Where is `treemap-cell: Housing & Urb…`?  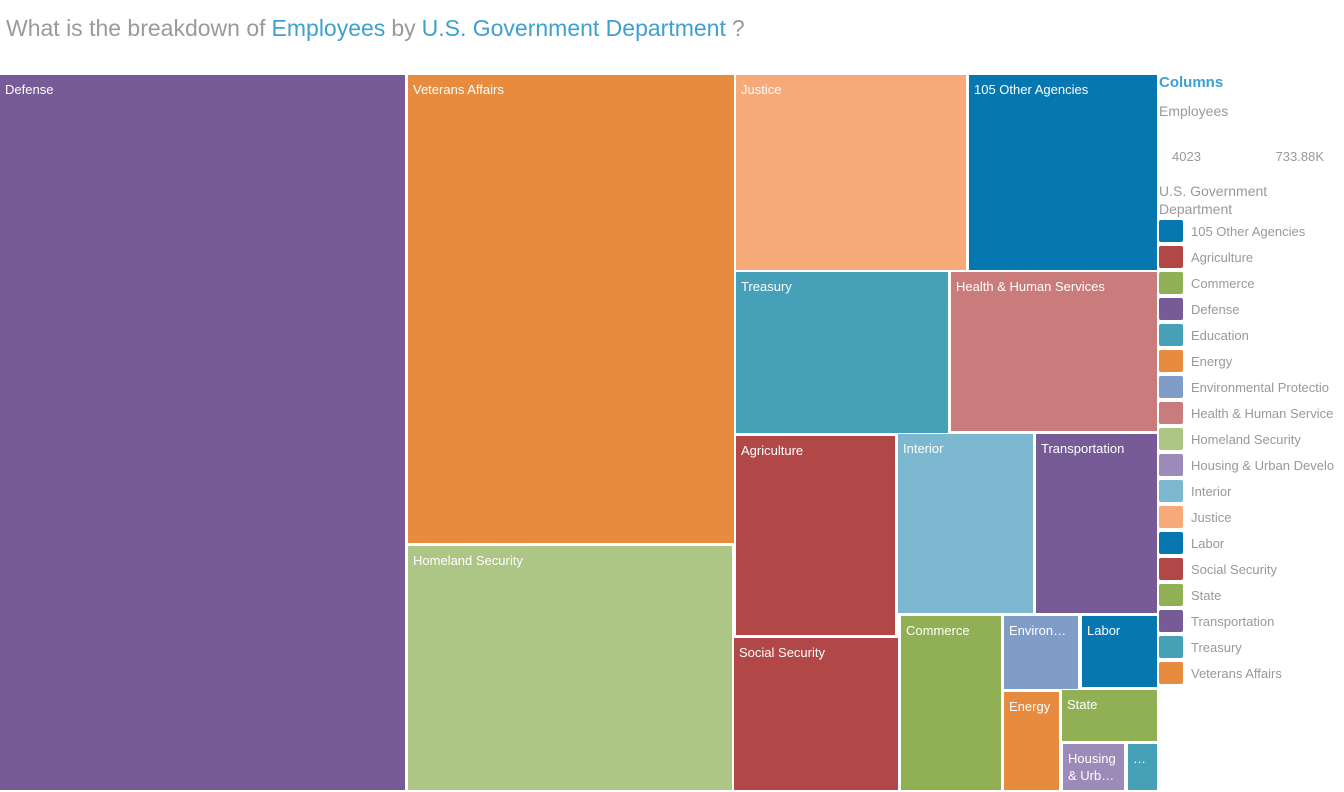 treemap-cell: Housing & Urb… is located at coordinates (1093, 767).